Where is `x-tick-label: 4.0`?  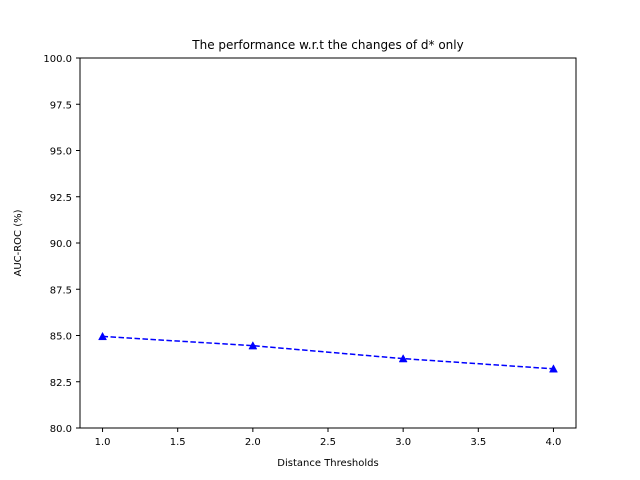
x-tick-label: 4.0 is located at coordinates (554, 442).